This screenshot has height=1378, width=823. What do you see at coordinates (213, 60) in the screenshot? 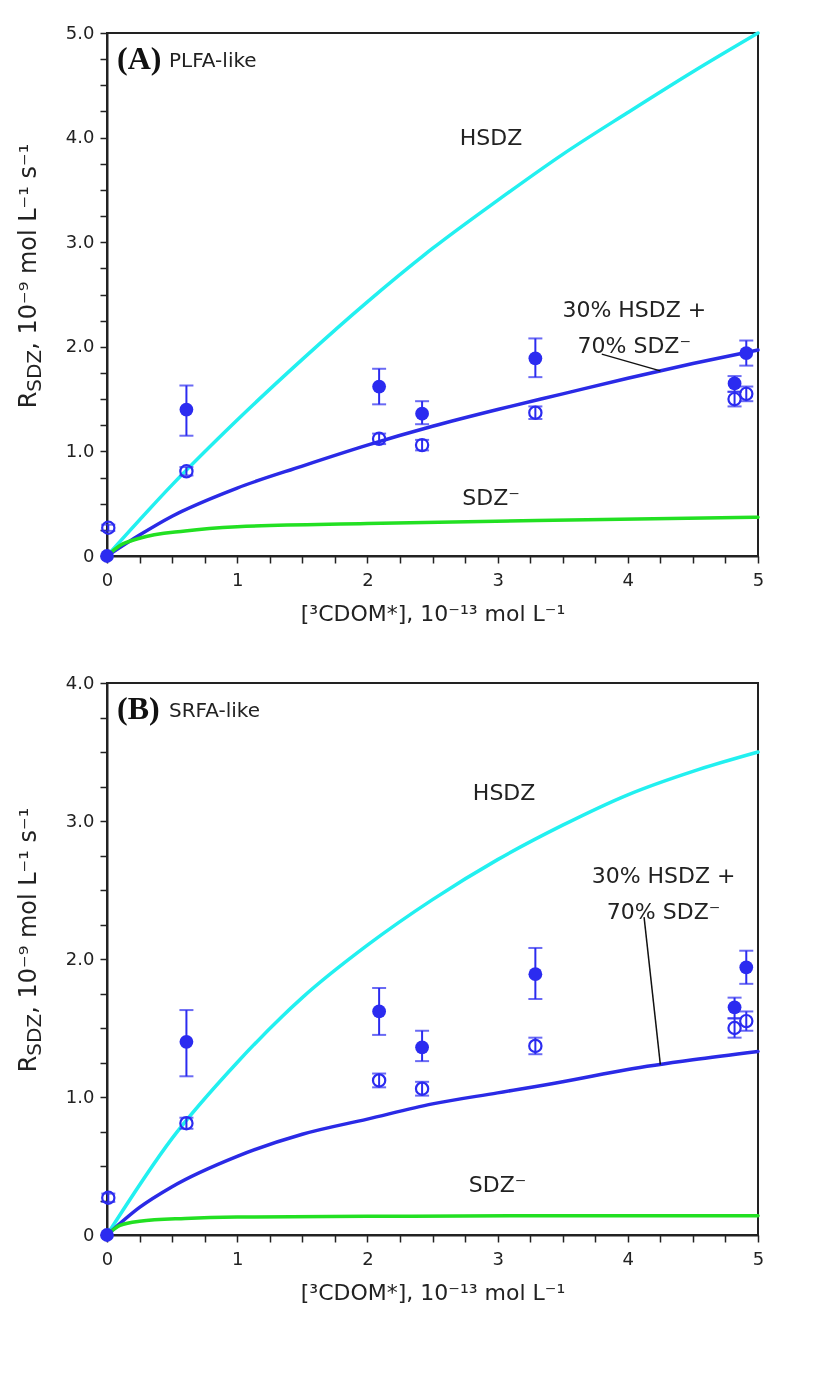
I see `text: PLFA-like` at bounding box center [213, 60].